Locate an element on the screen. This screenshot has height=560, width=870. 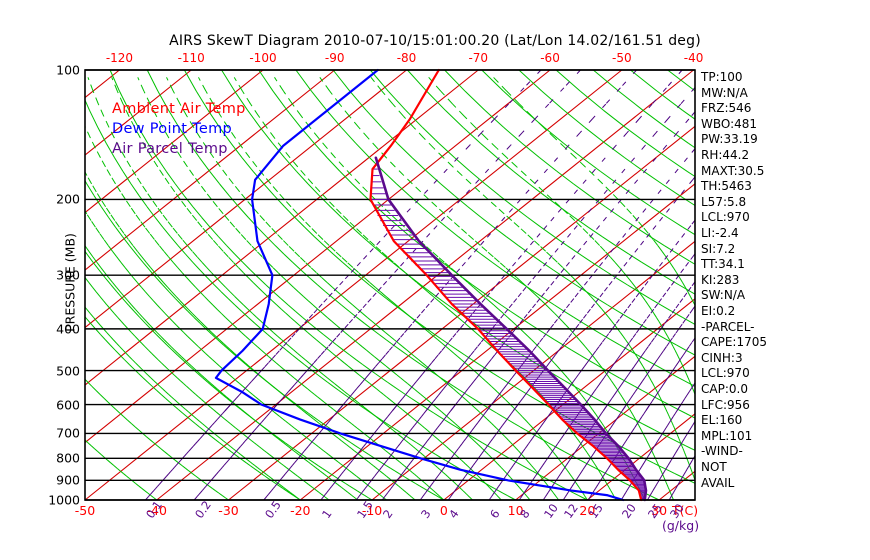
mixing-ratio-axis-label: (g/kg) is located at coordinates (681, 525).